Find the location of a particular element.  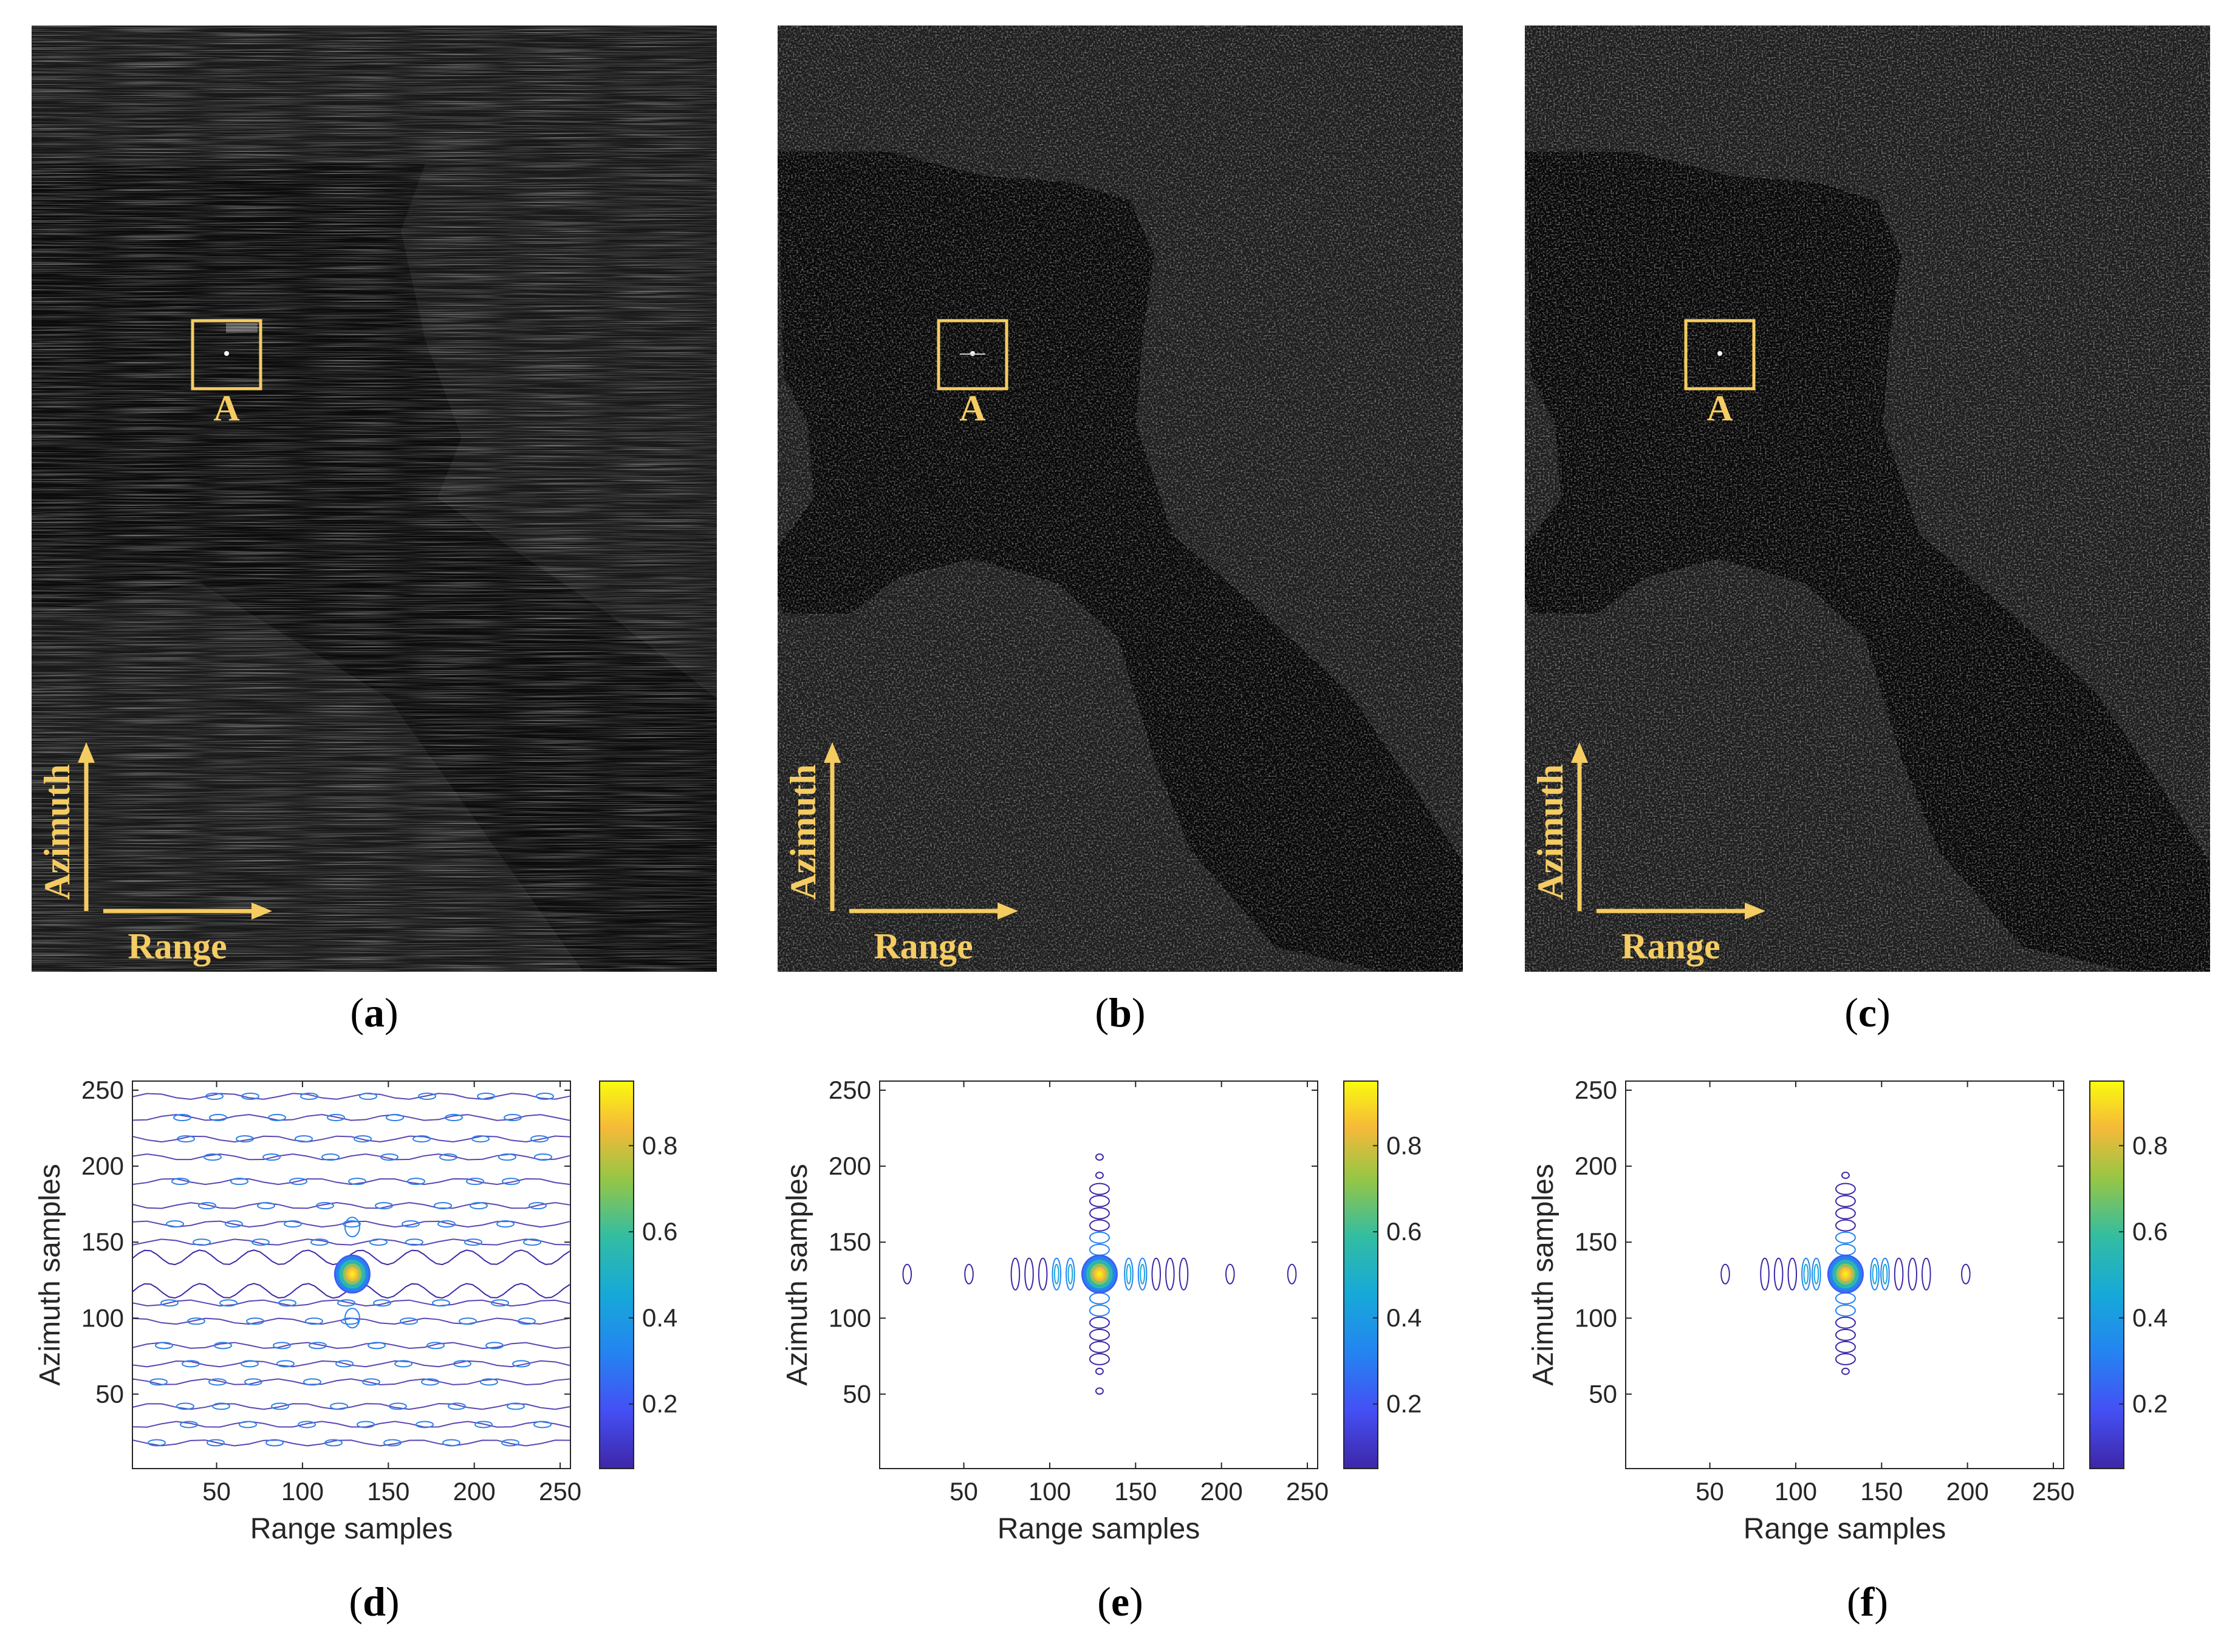

caption-c: (c) is located at coordinates (1867, 1012).